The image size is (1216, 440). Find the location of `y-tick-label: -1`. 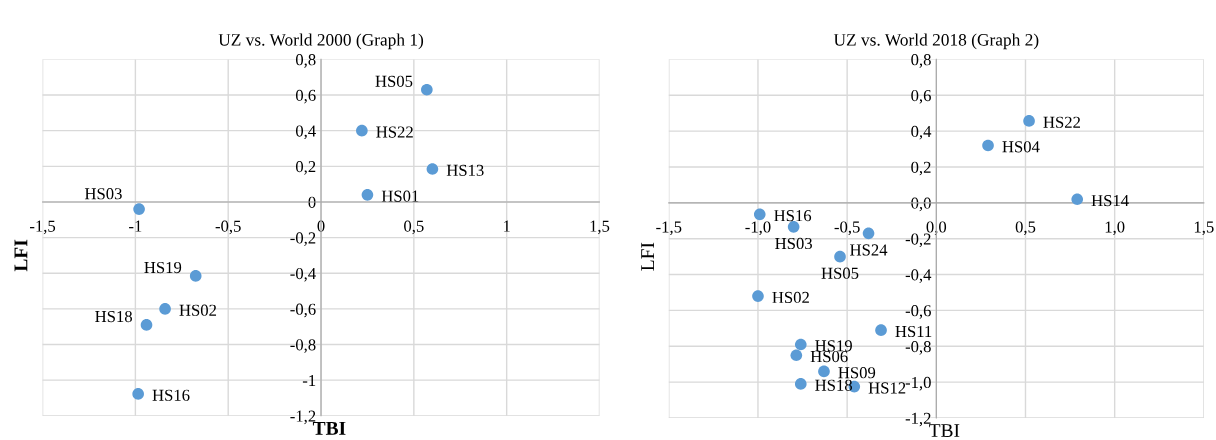

y-tick-label: -1 is located at coordinates (309, 380).